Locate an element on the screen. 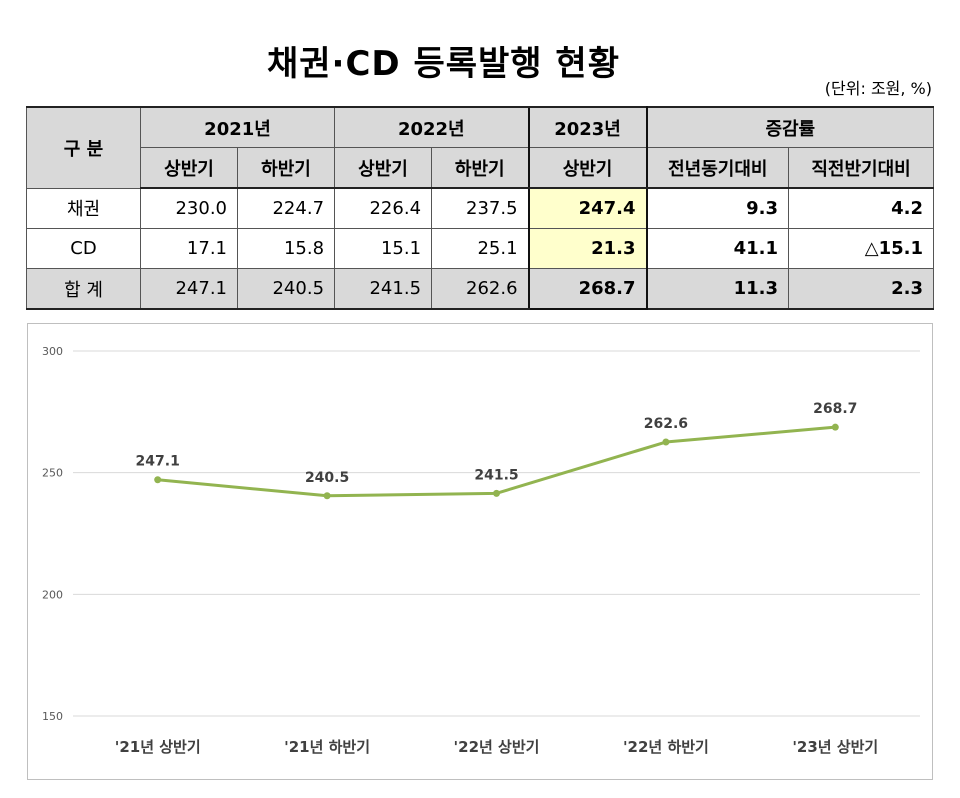 The image size is (960, 798). y-tick-label: 300 is located at coordinates (52, 351).